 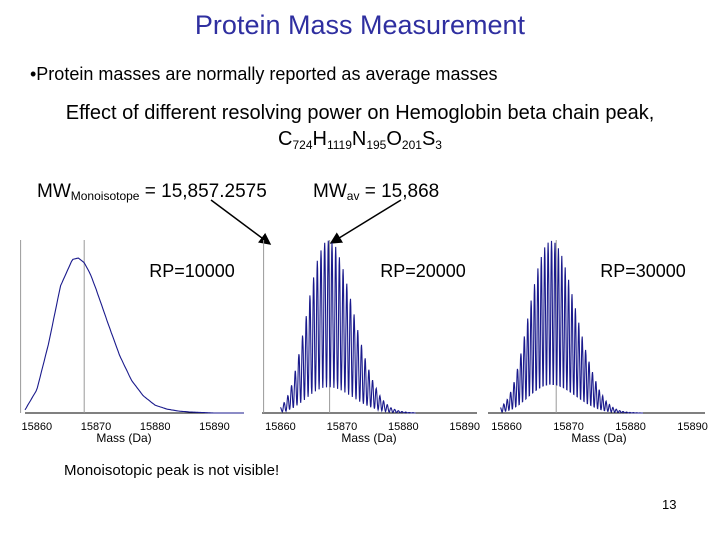 I want to click on slide-title: Protein Mass Measurement, so click(x=360, y=25).